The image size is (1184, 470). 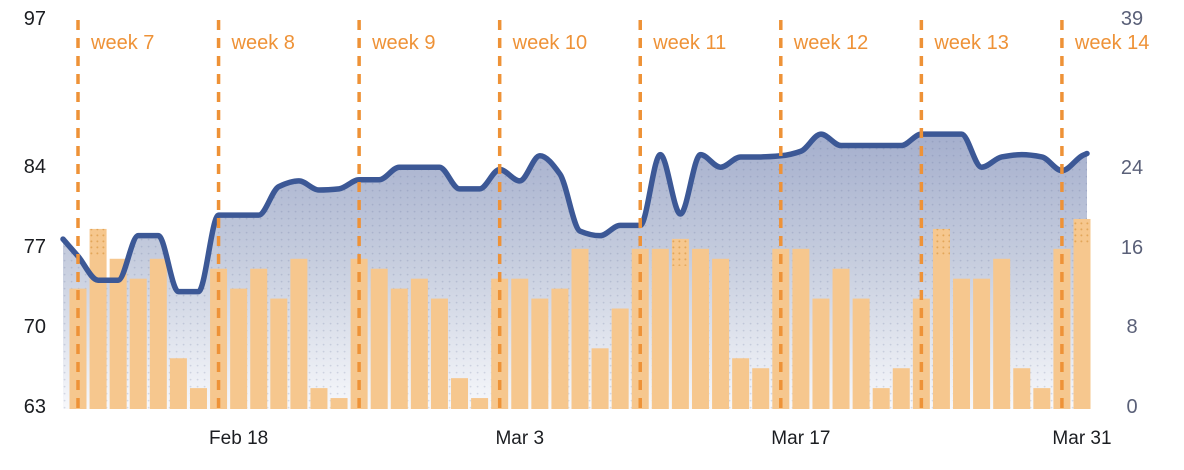 What do you see at coordinates (34, 19) in the screenshot?
I see `y-axis-left-tick: 97` at bounding box center [34, 19].